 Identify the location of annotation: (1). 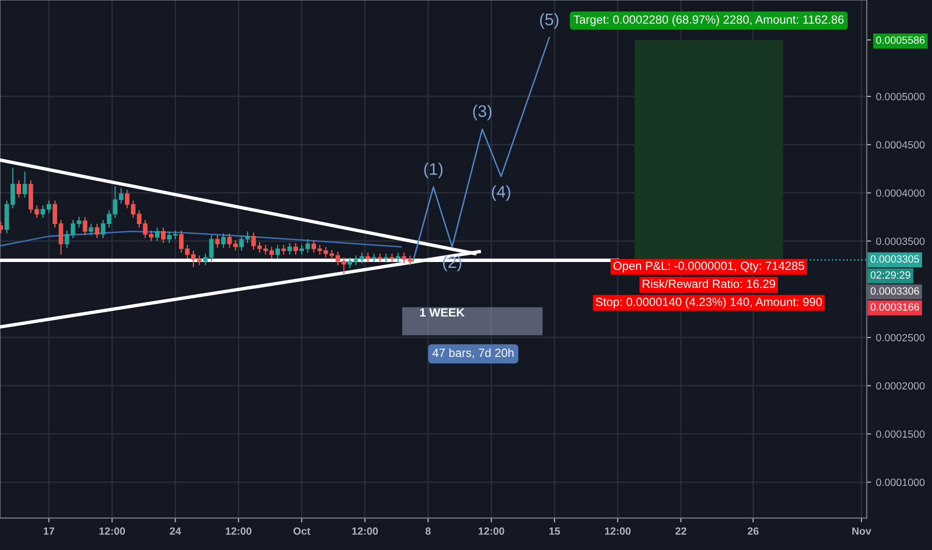
(433, 170).